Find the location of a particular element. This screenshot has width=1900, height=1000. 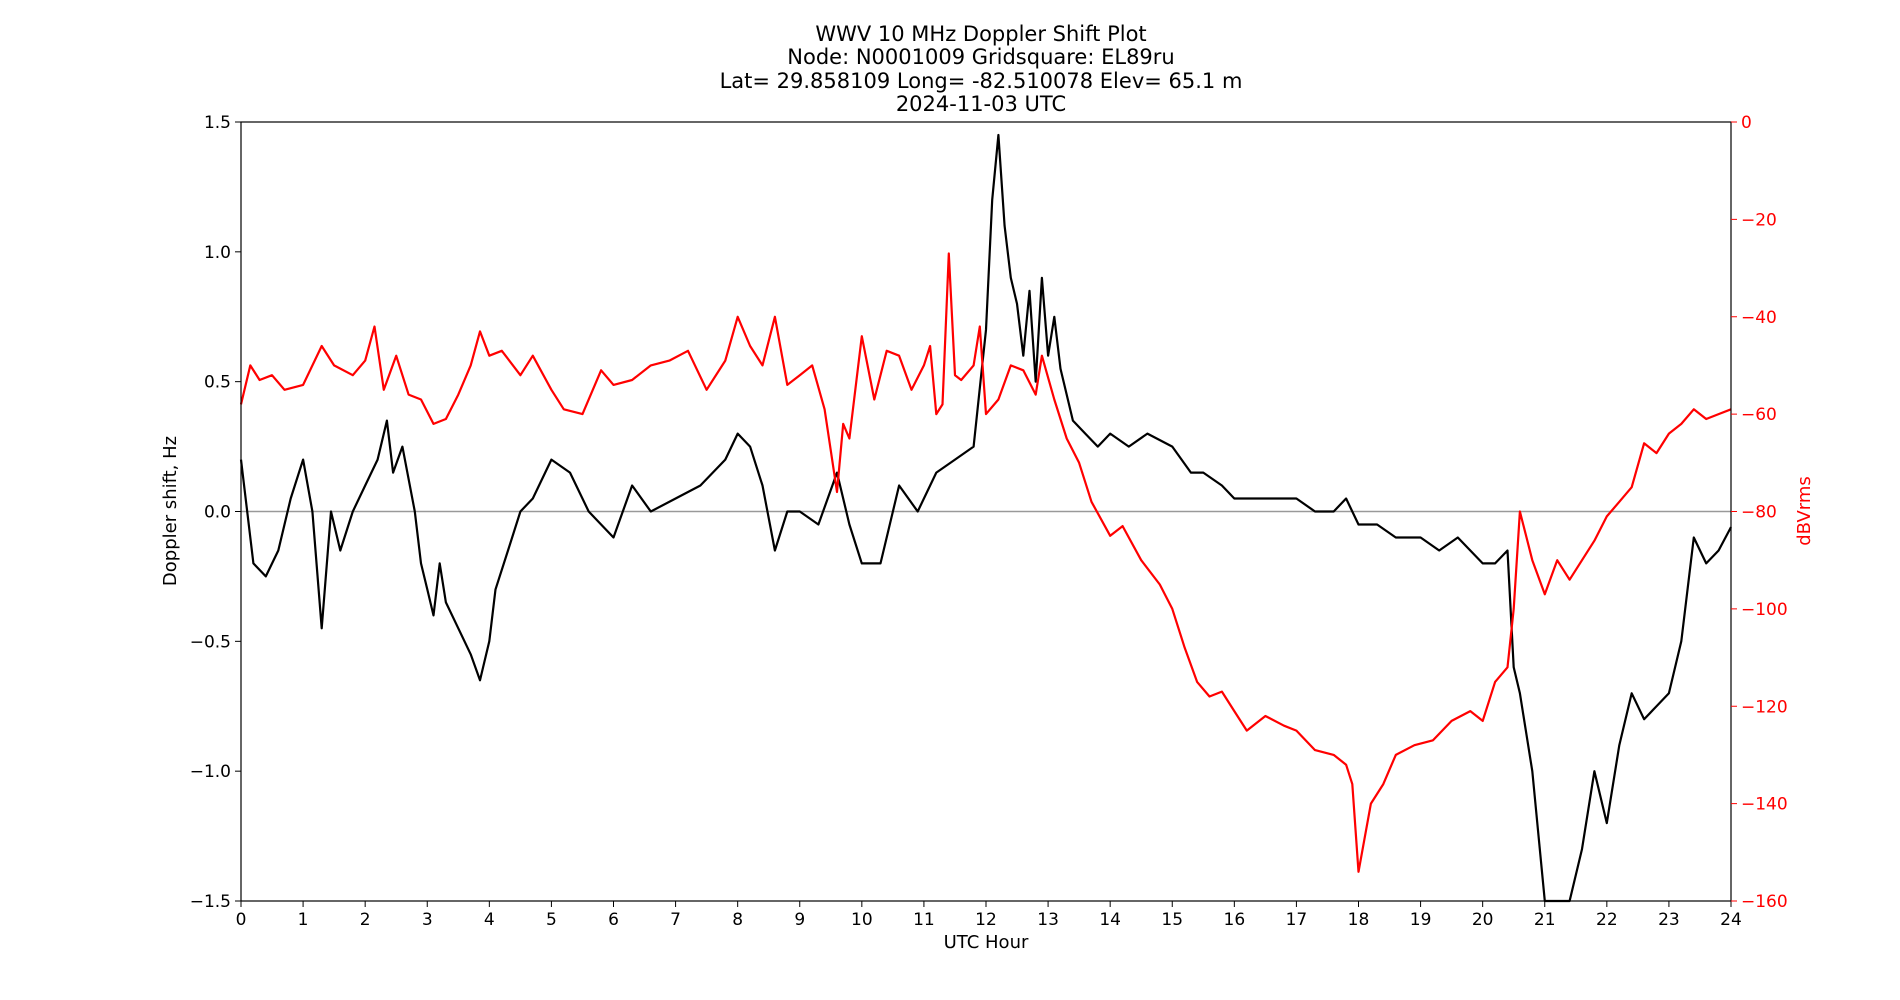

x-tick-label: 20 is located at coordinates (1483, 920).